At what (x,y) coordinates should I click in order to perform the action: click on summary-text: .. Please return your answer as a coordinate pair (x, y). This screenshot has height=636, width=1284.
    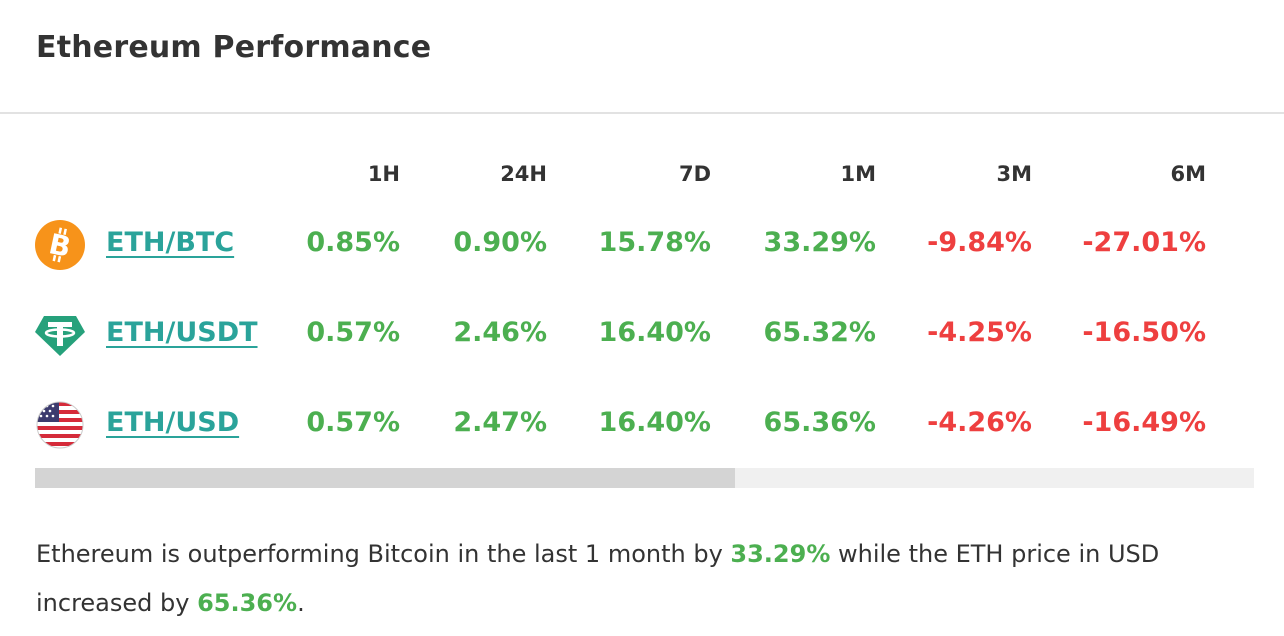
    Looking at the image, I should click on (301, 603).